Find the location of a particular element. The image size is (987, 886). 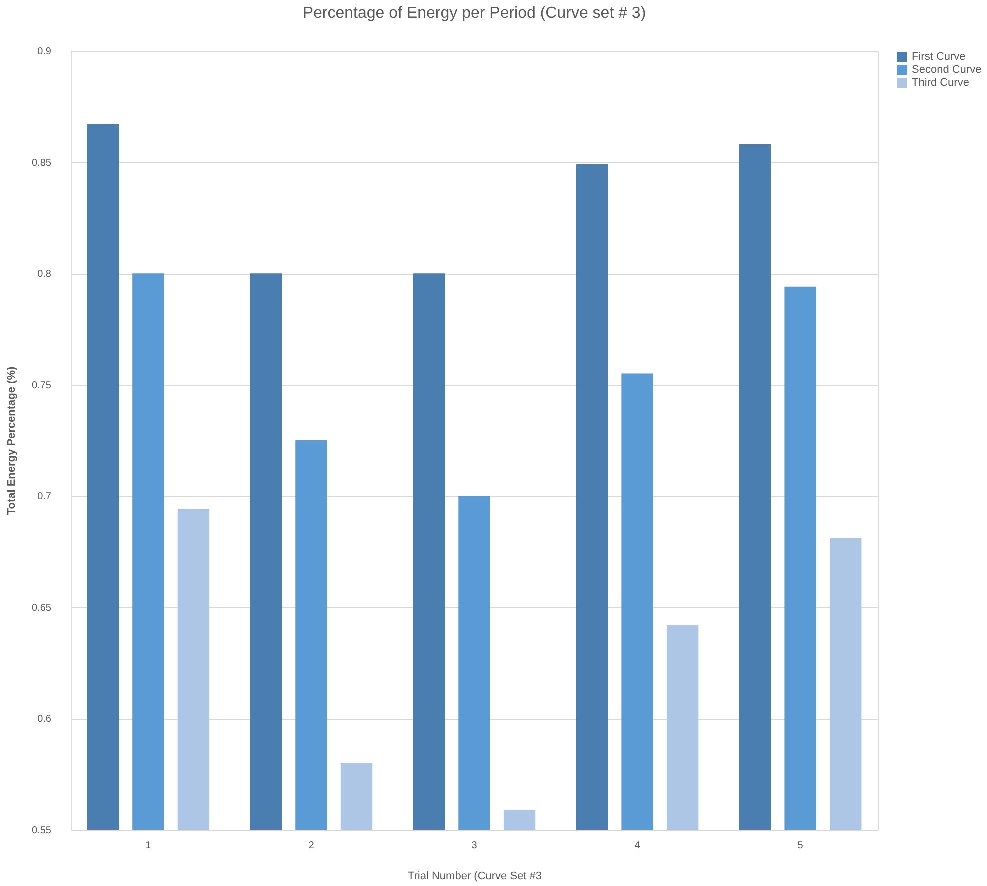

x-tick-label: 3 is located at coordinates (475, 846).